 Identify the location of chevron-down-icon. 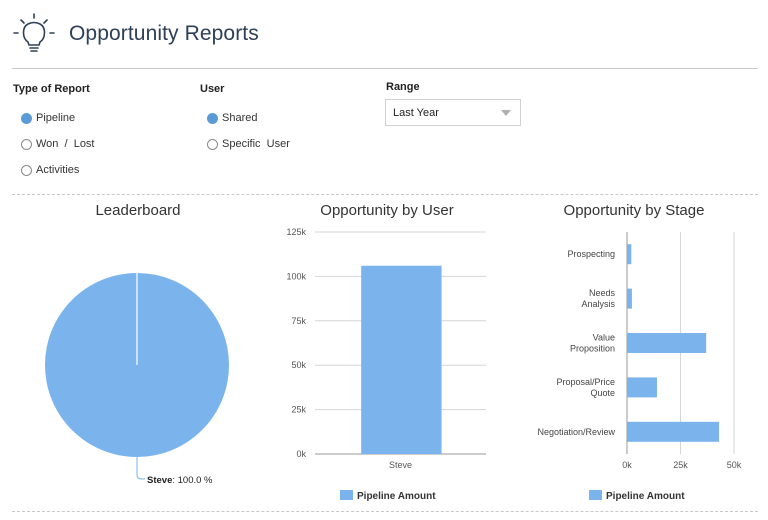
(506, 113).